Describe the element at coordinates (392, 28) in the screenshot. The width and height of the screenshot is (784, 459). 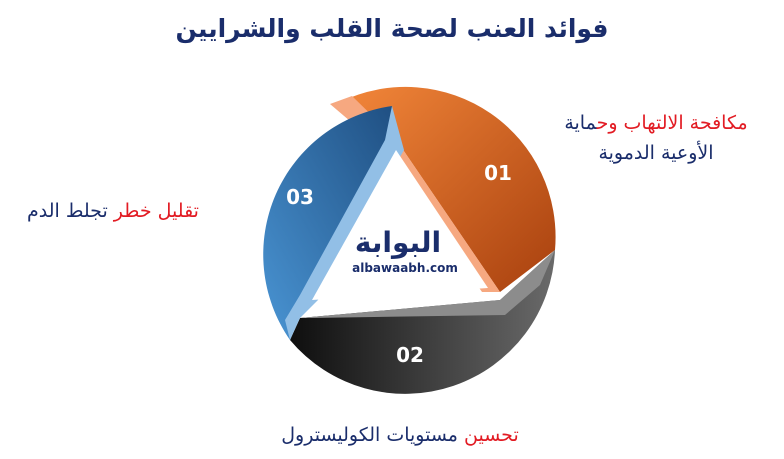
I see `page-title: فوائد العنب لصحة القلب والشرايين` at that location.